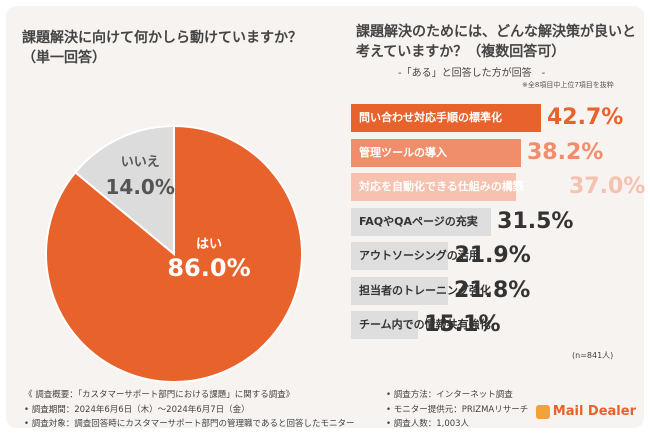  Describe the element at coordinates (441, 186) in the screenshot. I see `bar-category-label: 対応を自動化できる仕組みの構築` at that location.